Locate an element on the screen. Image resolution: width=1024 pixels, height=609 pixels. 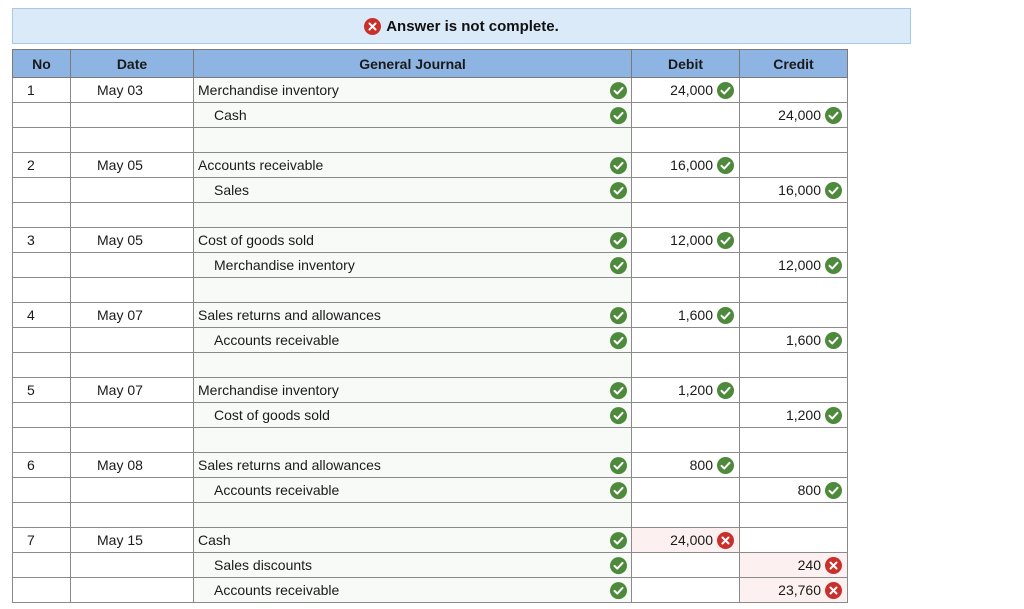
date-cell: May 15 is located at coordinates (132, 540).